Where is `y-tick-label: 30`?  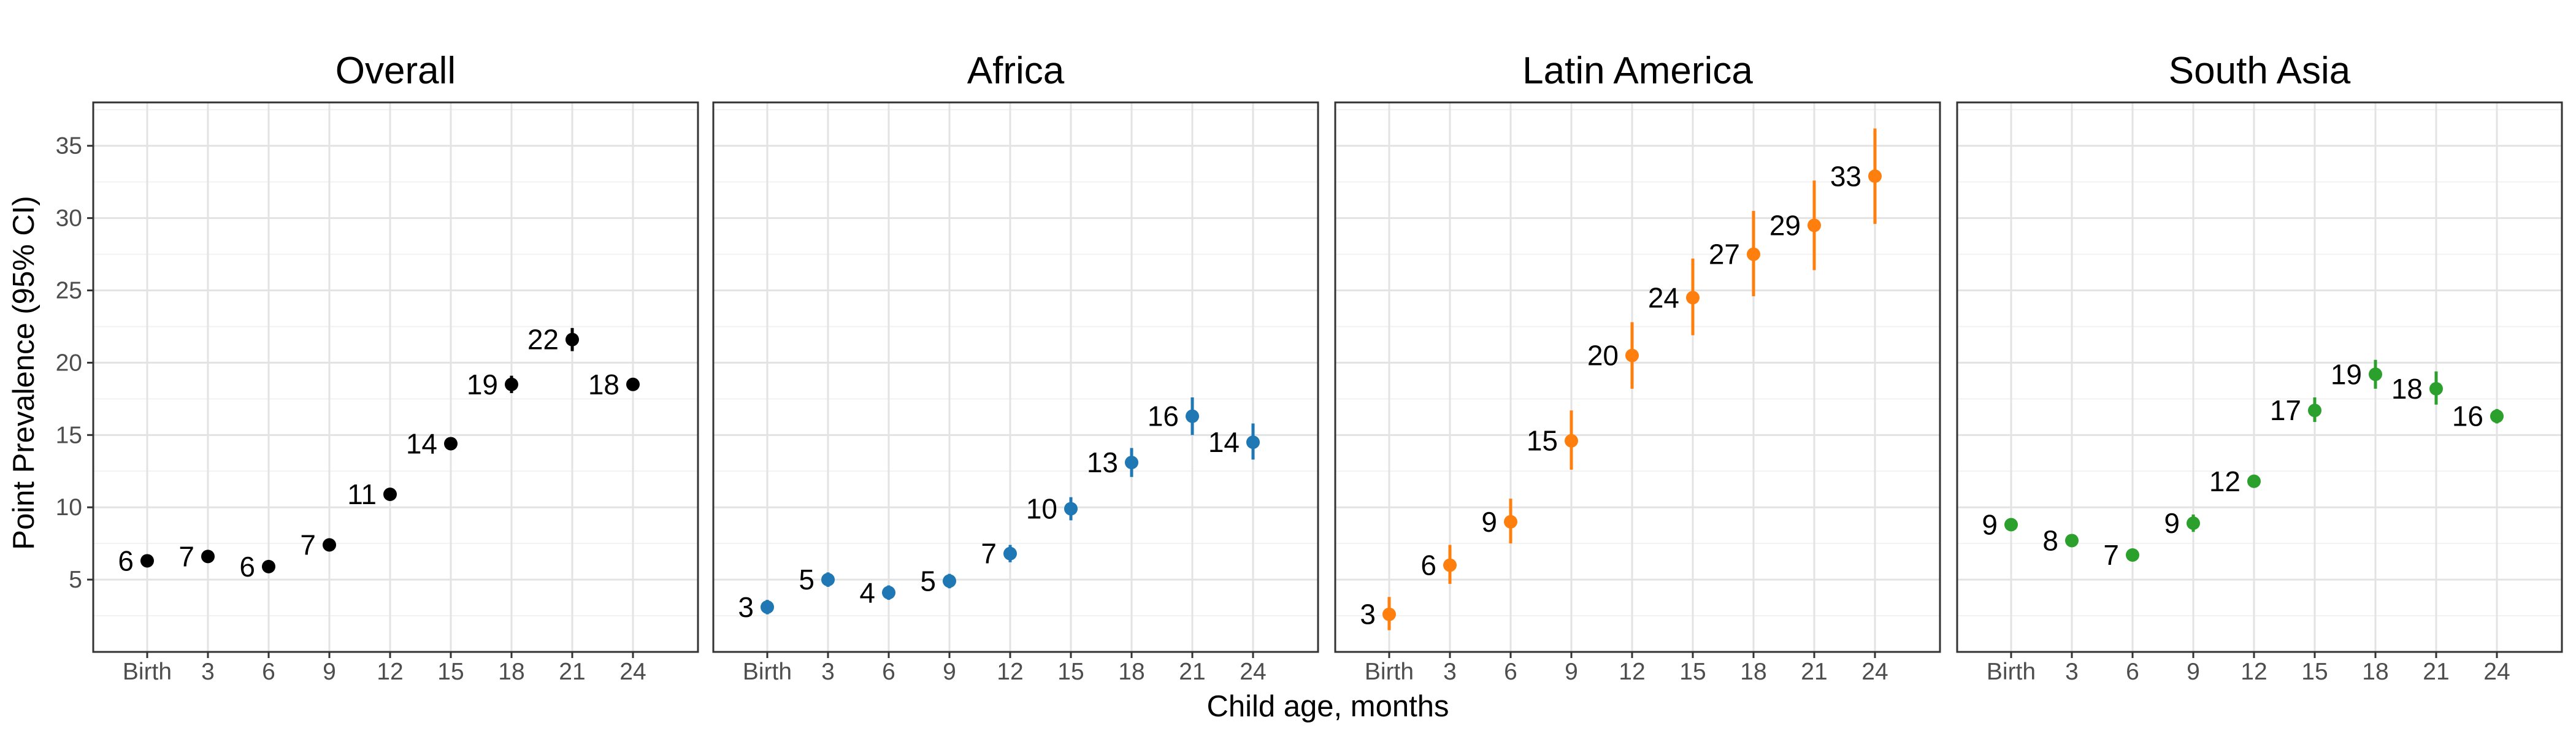 y-tick-label: 30 is located at coordinates (69, 219).